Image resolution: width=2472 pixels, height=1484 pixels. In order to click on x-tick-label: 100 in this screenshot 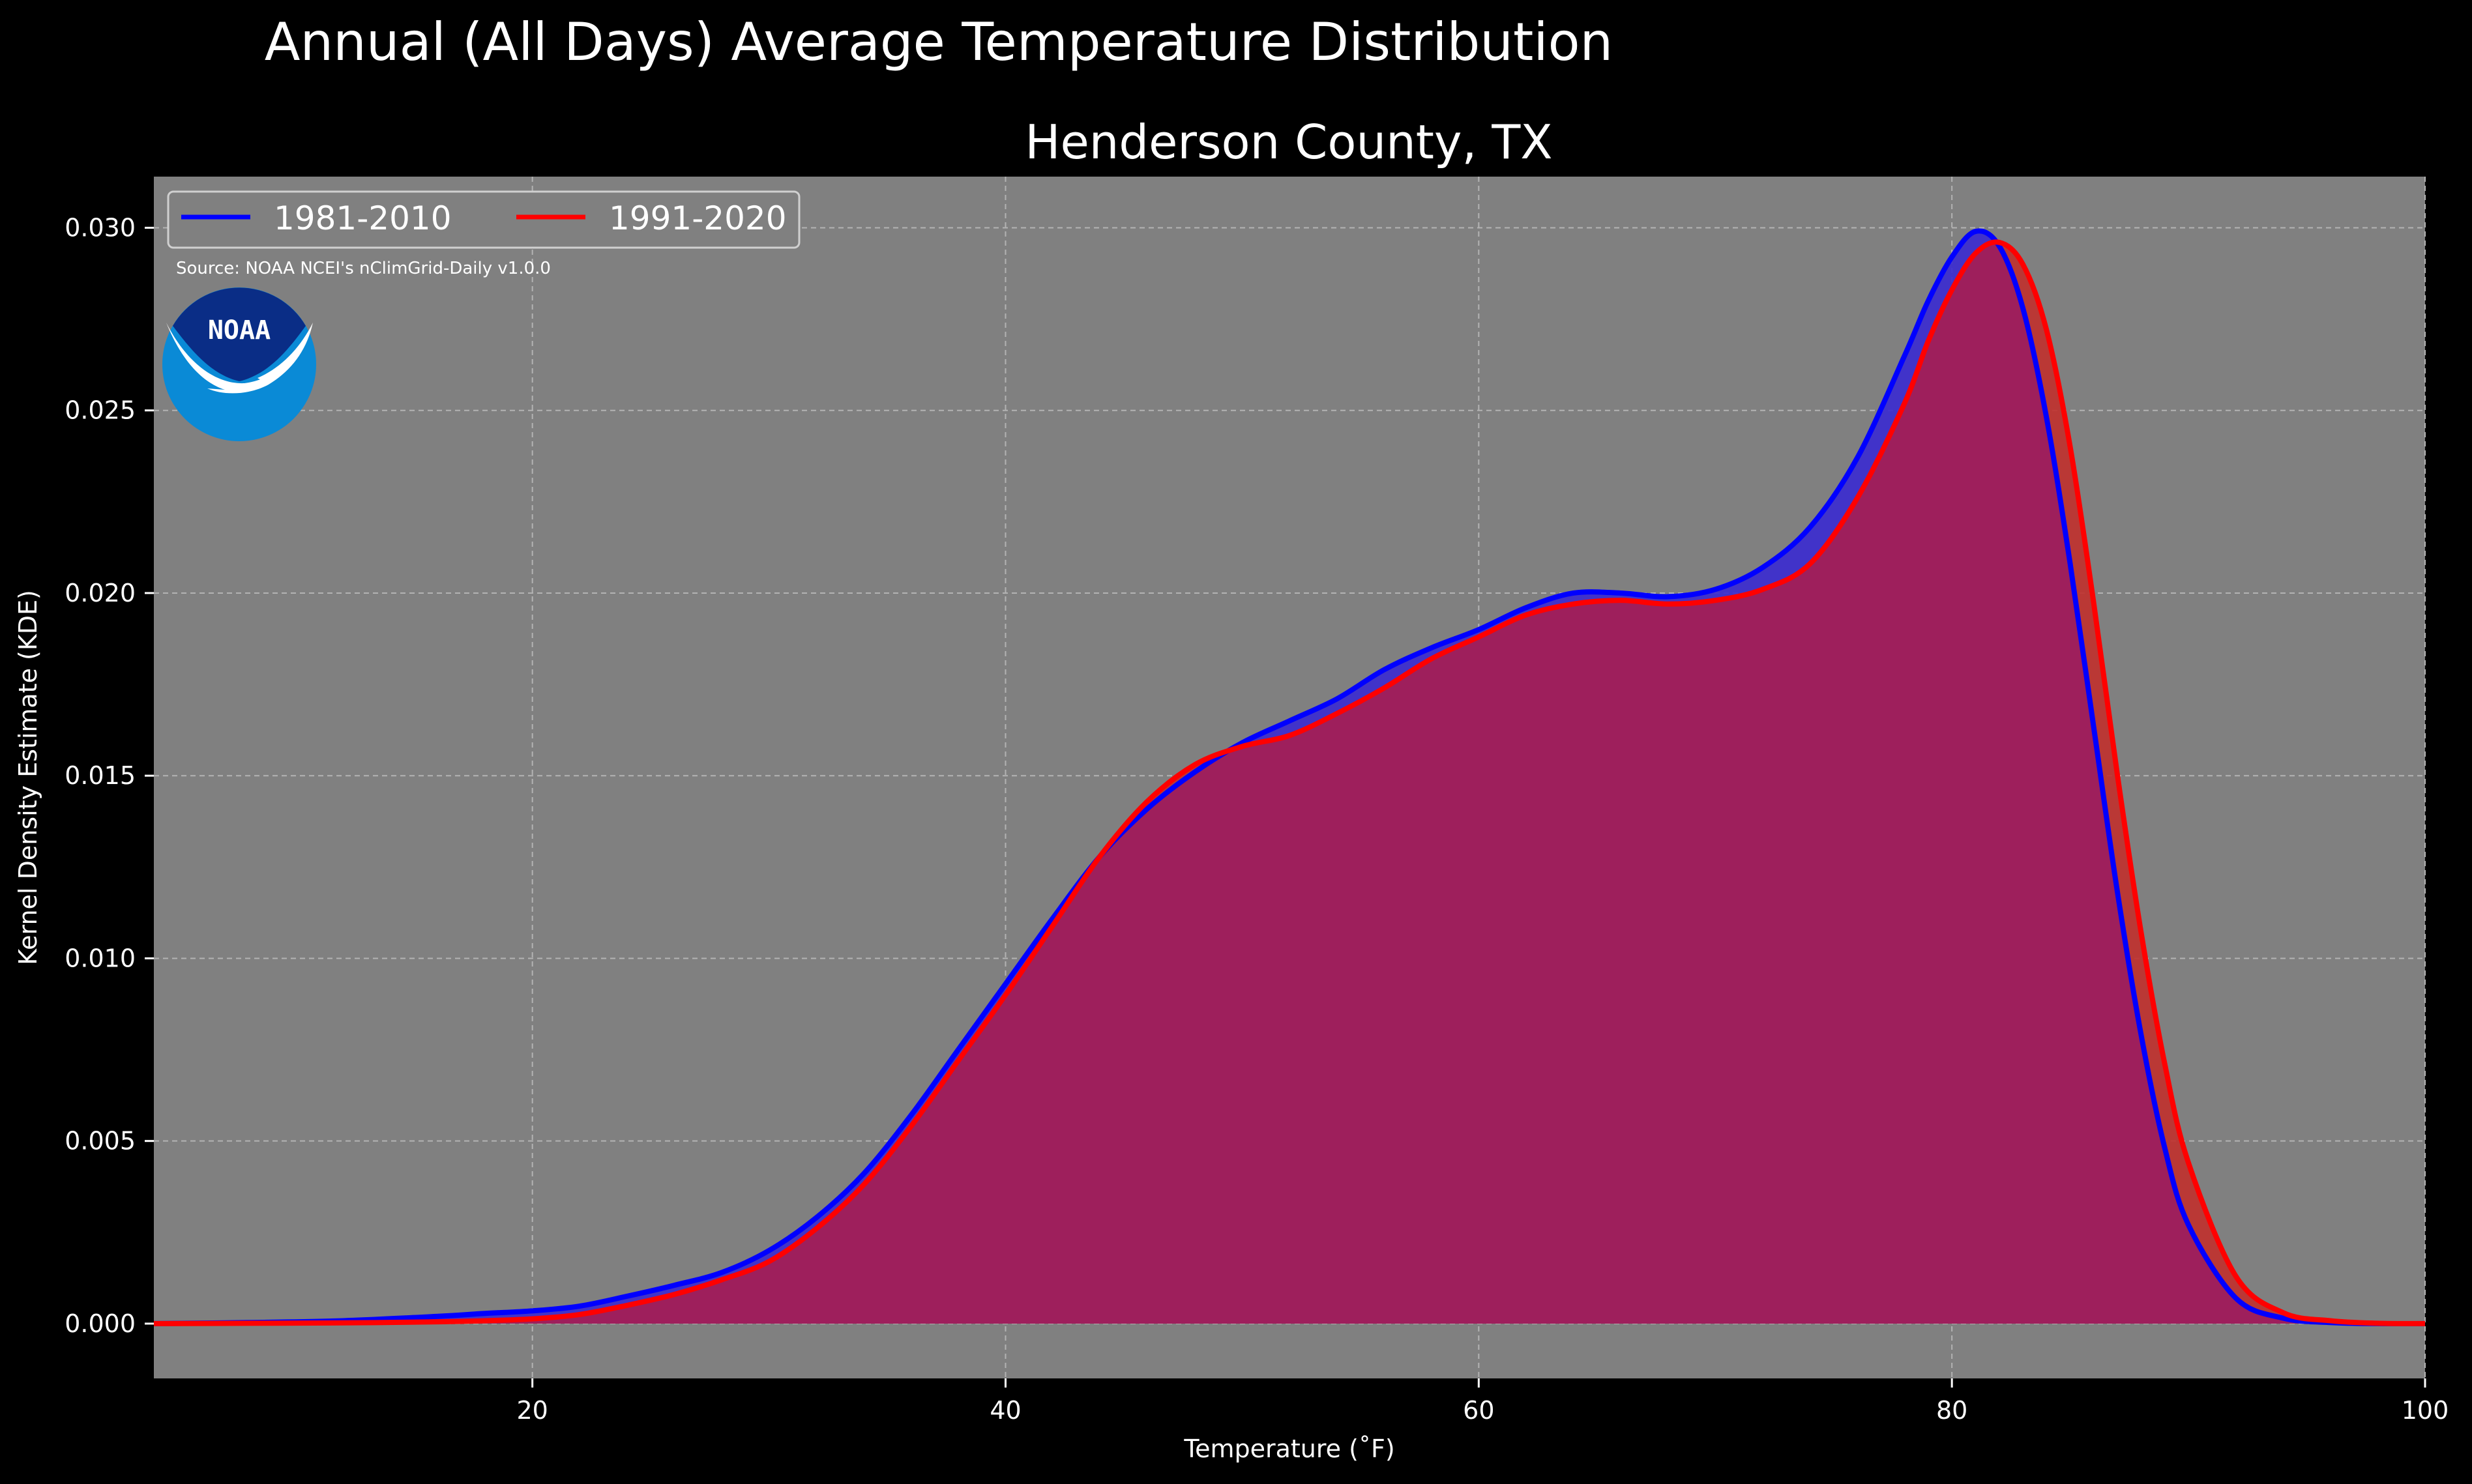, I will do `click(2425, 1410)`.